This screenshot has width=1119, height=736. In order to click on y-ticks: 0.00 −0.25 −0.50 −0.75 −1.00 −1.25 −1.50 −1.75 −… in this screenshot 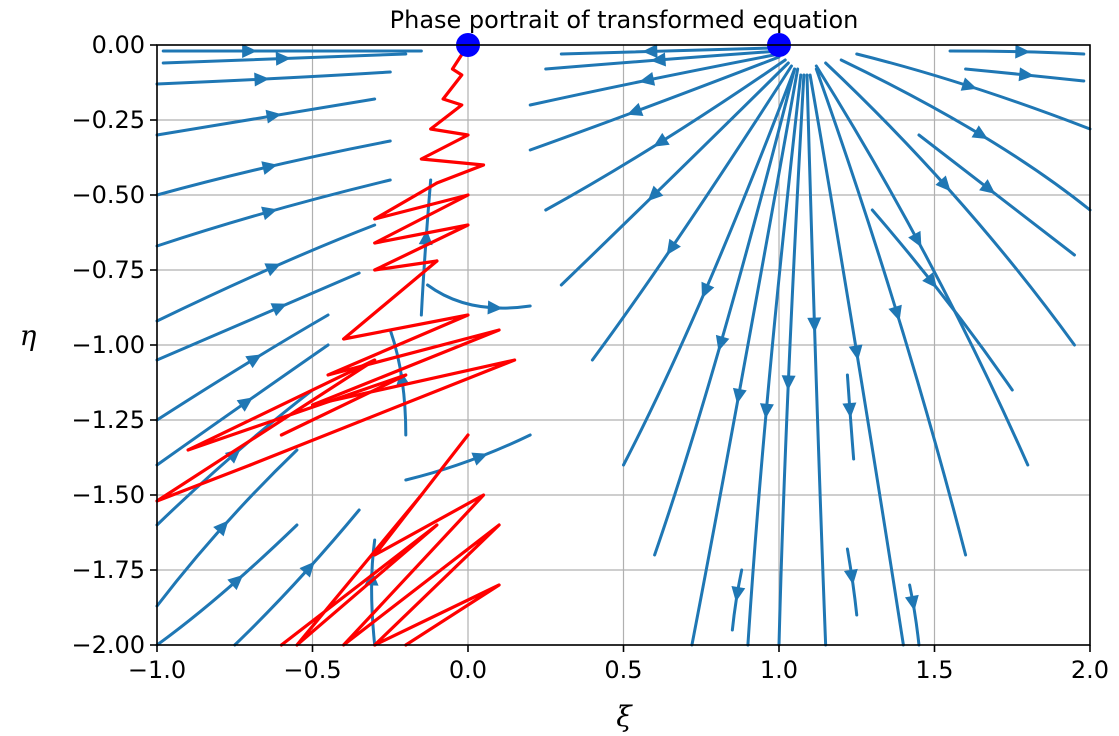, I will do `click(114, 345)`.